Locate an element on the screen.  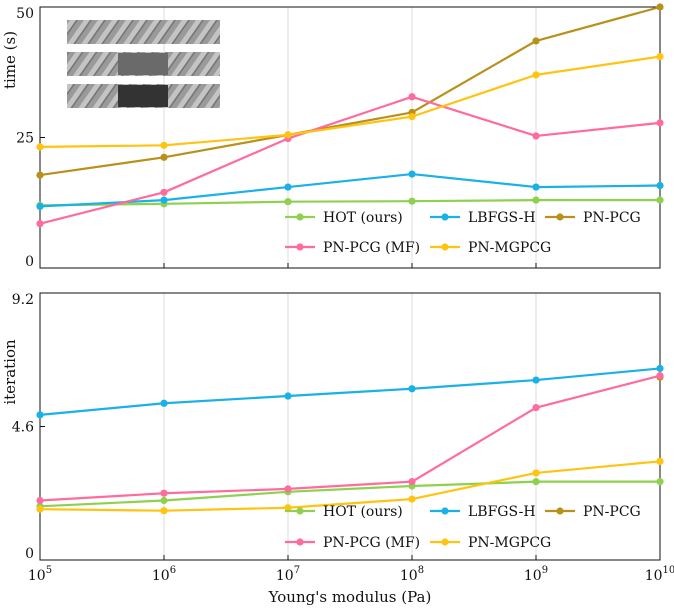
bottom-series-pn-mgpcg is located at coordinates (350, 486).